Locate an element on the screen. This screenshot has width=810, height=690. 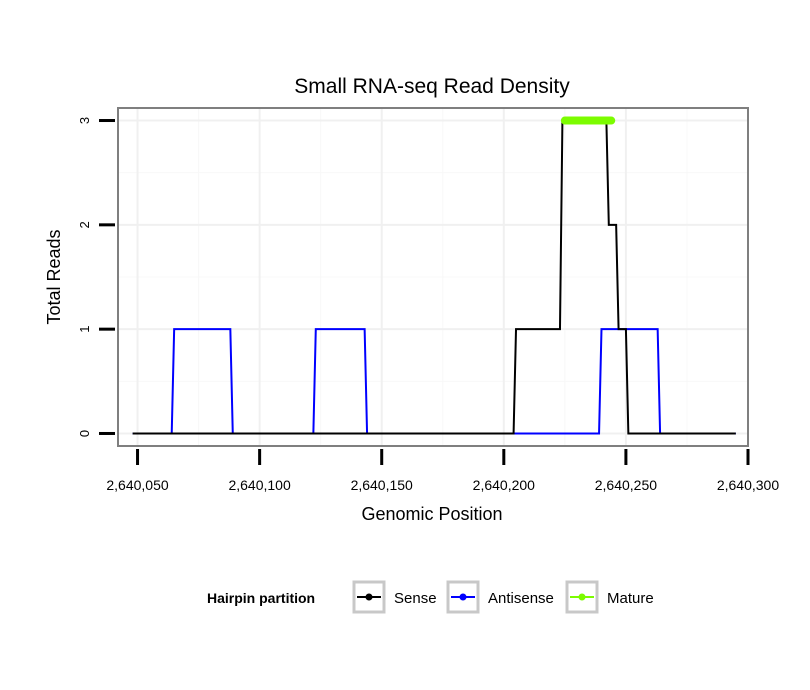
series-line-antisense is located at coordinates (434, 381).